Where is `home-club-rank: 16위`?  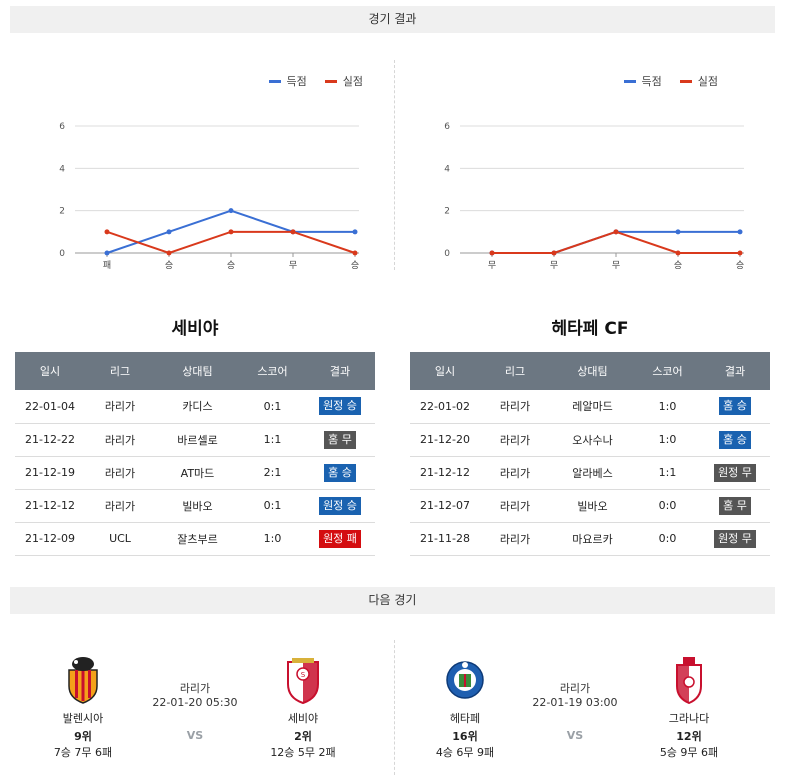
home-club-rank: 16위 is located at coordinates (465, 736).